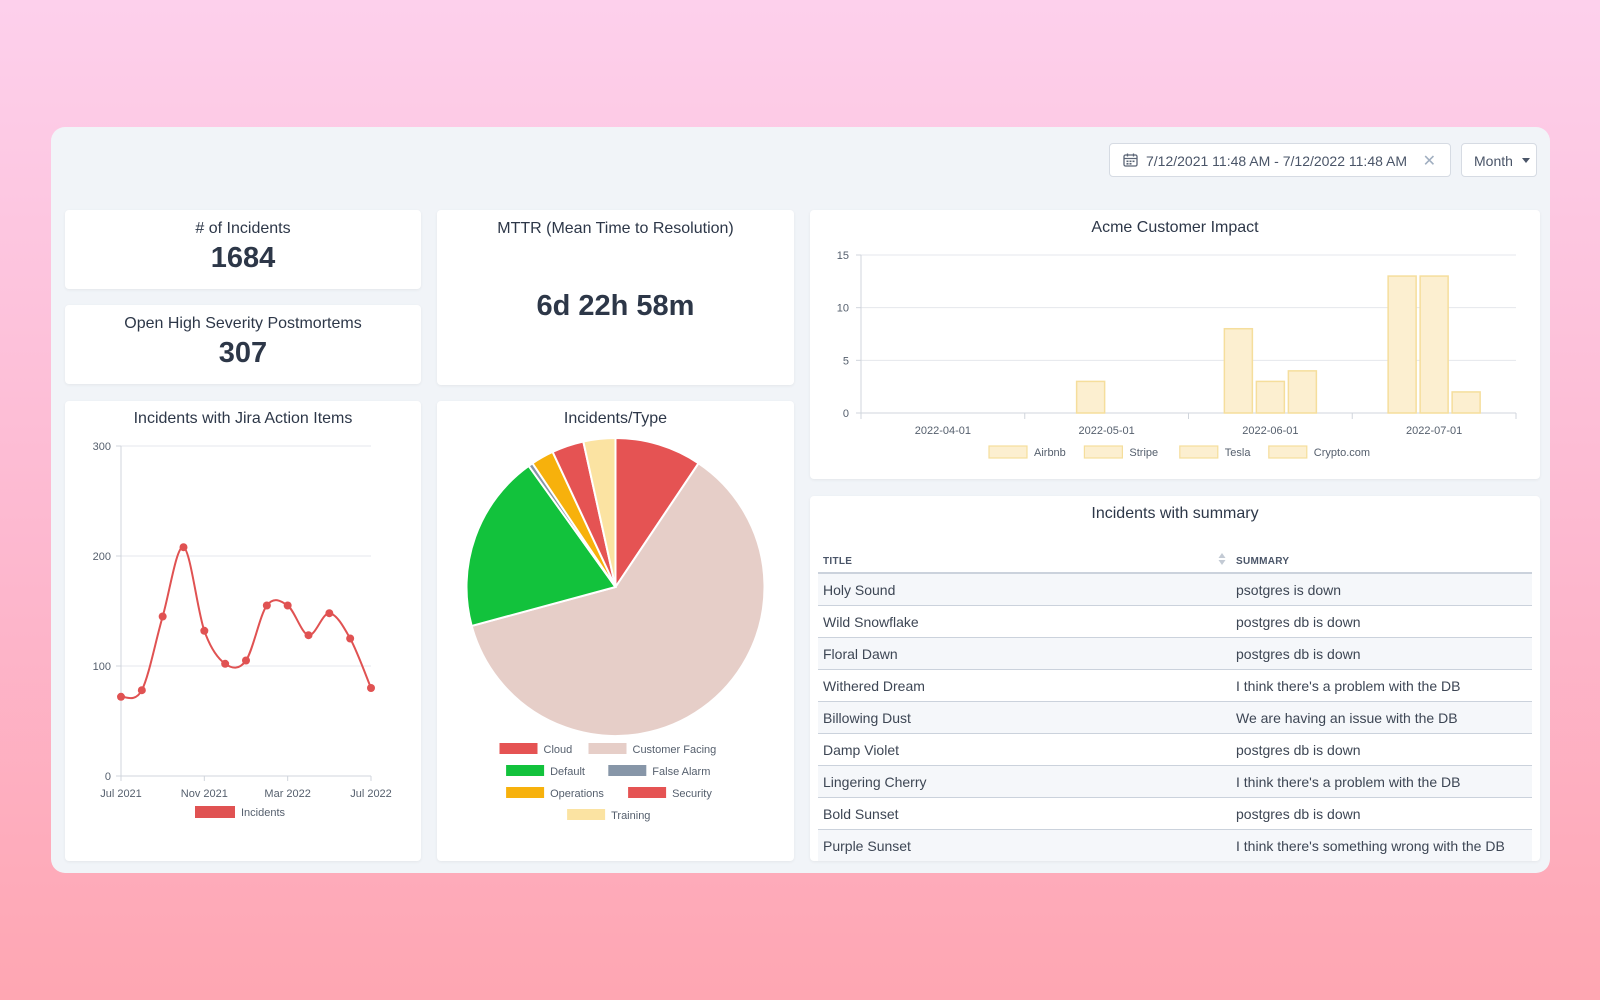 This screenshot has width=1600, height=1000. Describe the element at coordinates (1429, 161) in the screenshot. I see `clear-icon: ✕` at that location.